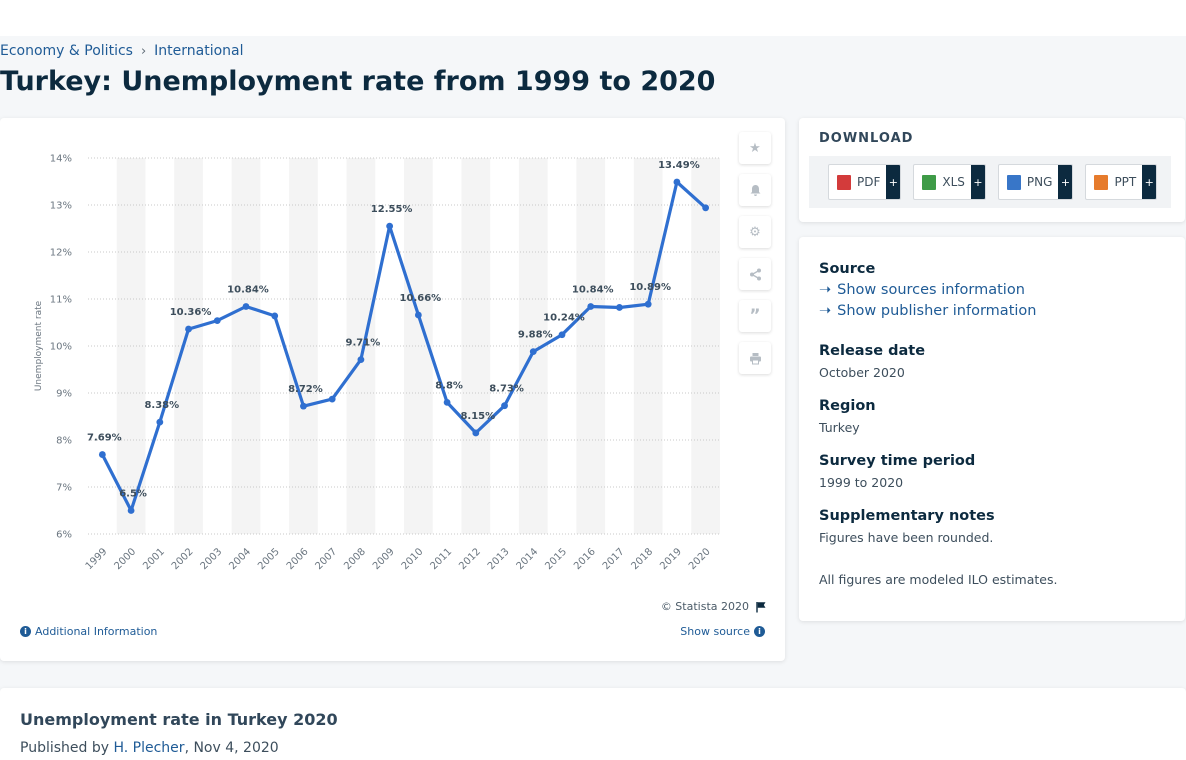 This screenshot has width=1186, height=760. What do you see at coordinates (844, 182) in the screenshot?
I see `pdf-file-icon` at bounding box center [844, 182].